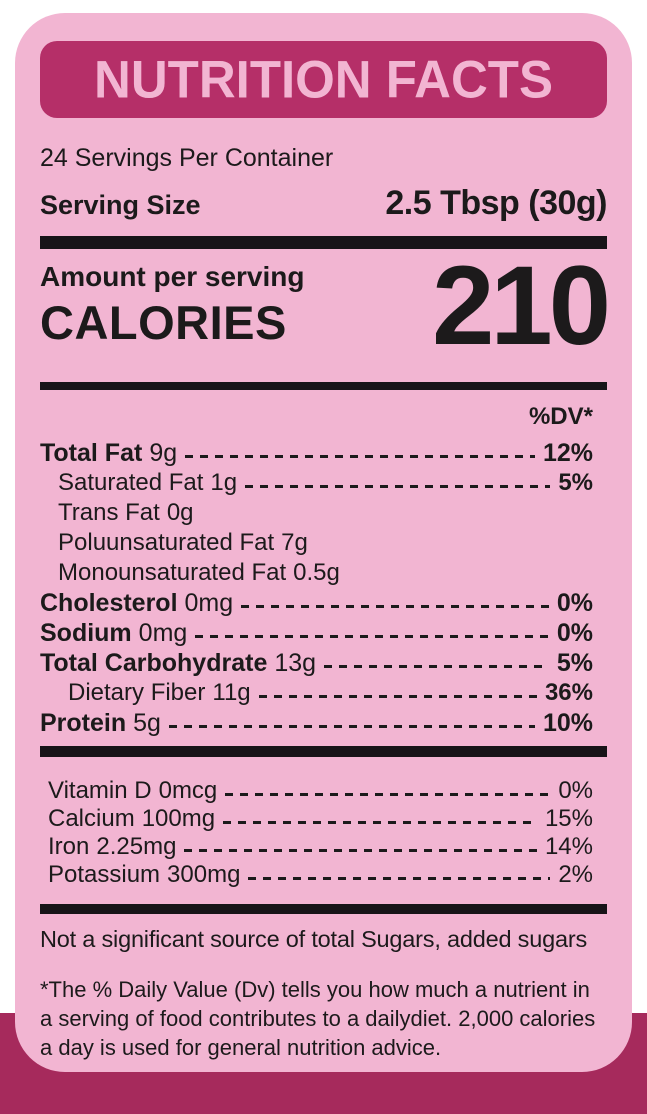 Image resolution: width=647 pixels, height=1114 pixels. I want to click on nutrient-amount: 1g, so click(224, 482).